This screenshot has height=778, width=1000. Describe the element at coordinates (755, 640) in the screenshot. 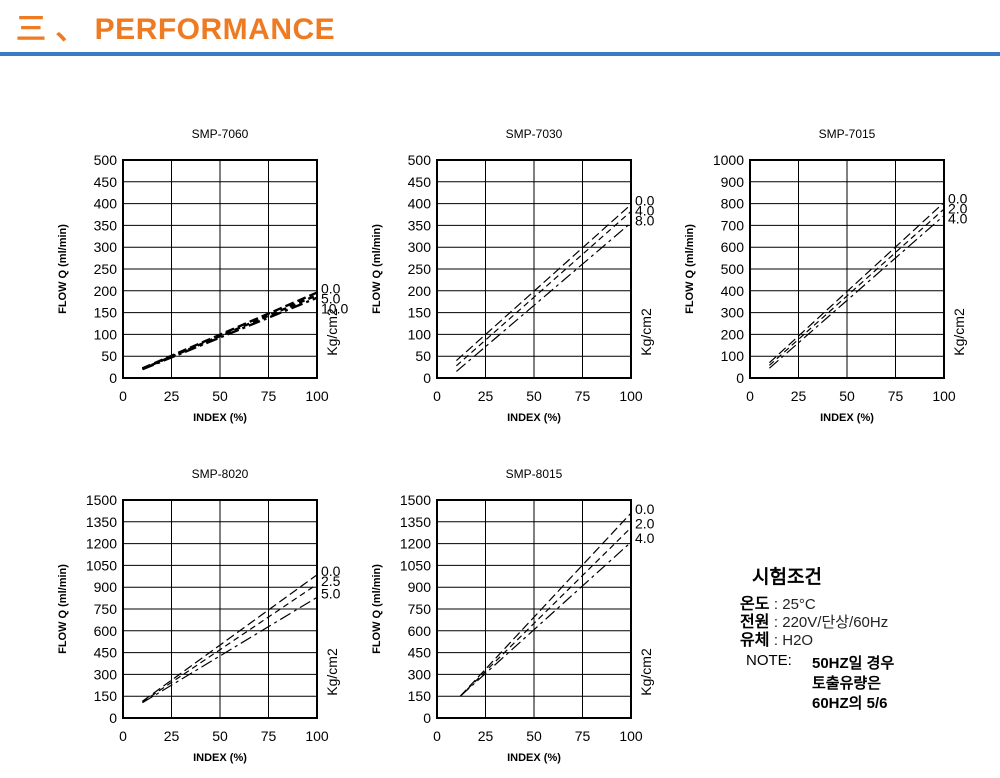

I see `condition-label: 유체` at that location.